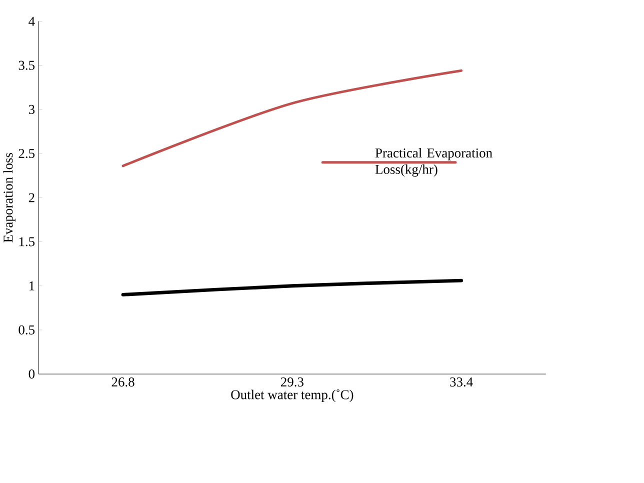  What do you see at coordinates (292, 395) in the screenshot?
I see `x-axis-title: Outlet water temp.(˚C)` at bounding box center [292, 395].